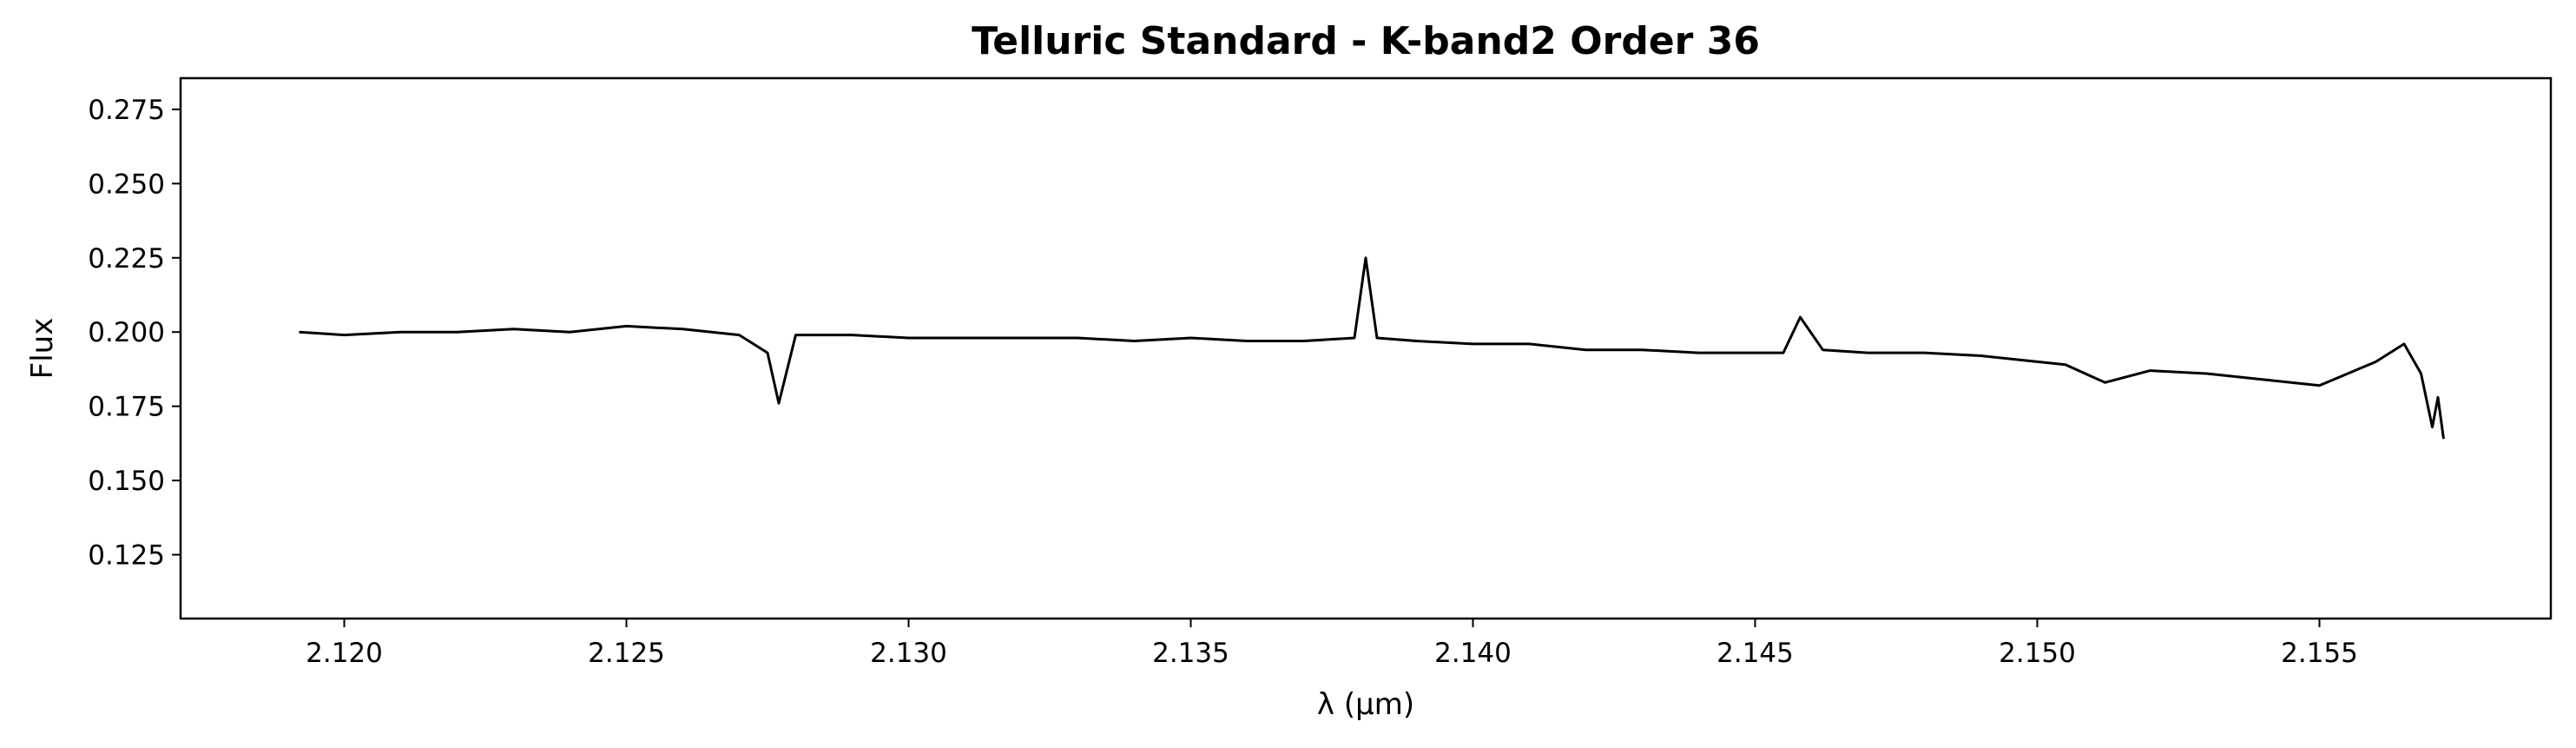  What do you see at coordinates (1365, 704) in the screenshot?
I see `x-axis-label: λ (μm)` at bounding box center [1365, 704].